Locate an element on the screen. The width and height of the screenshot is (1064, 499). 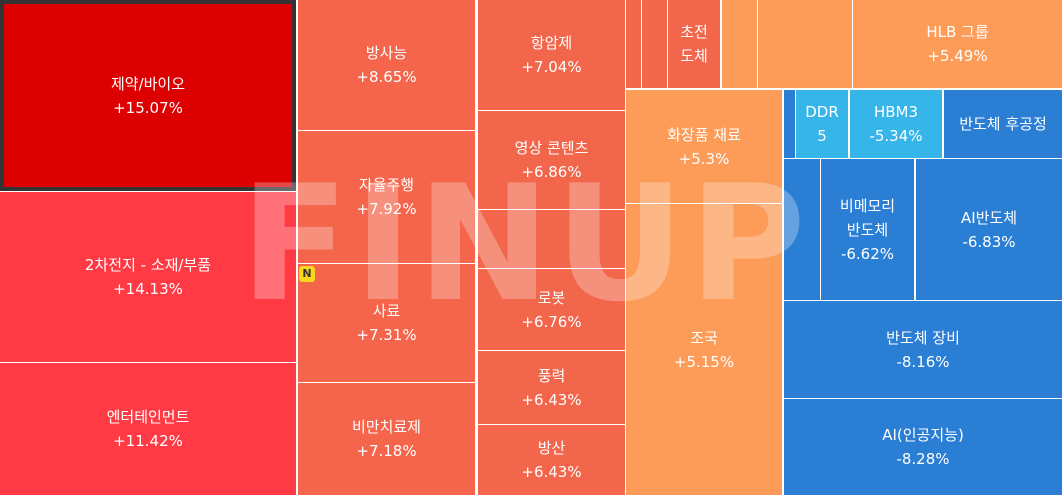
treemap-cell: DDR5 is located at coordinates (822, 124).